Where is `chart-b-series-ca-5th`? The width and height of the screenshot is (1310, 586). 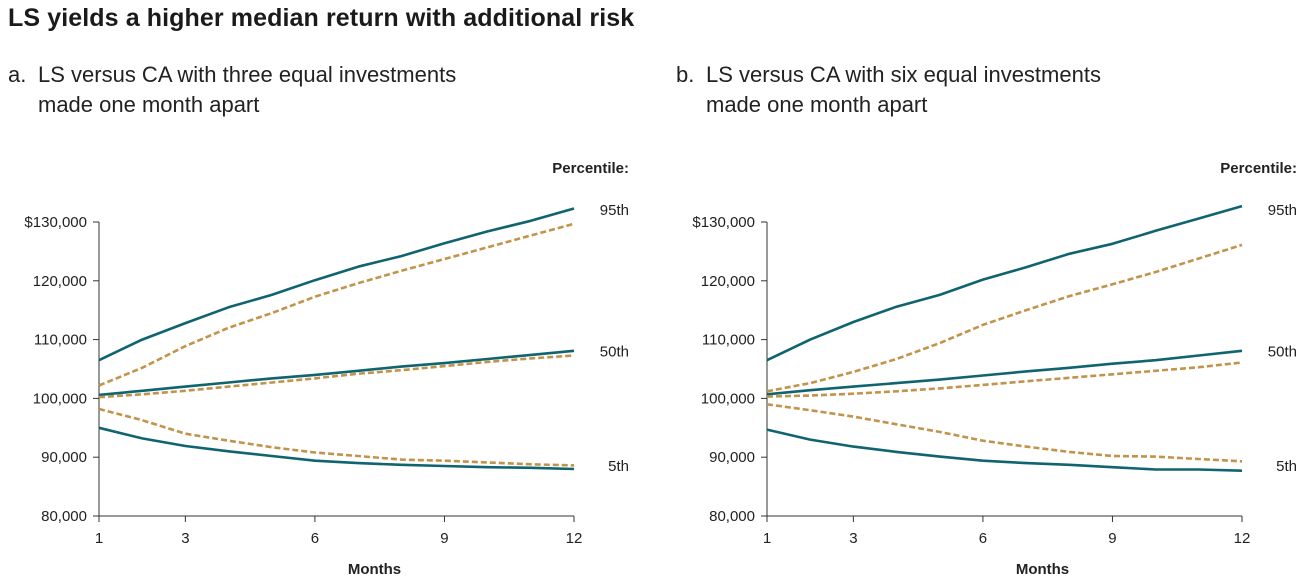
chart-b-series-ca-5th is located at coordinates (1004, 433).